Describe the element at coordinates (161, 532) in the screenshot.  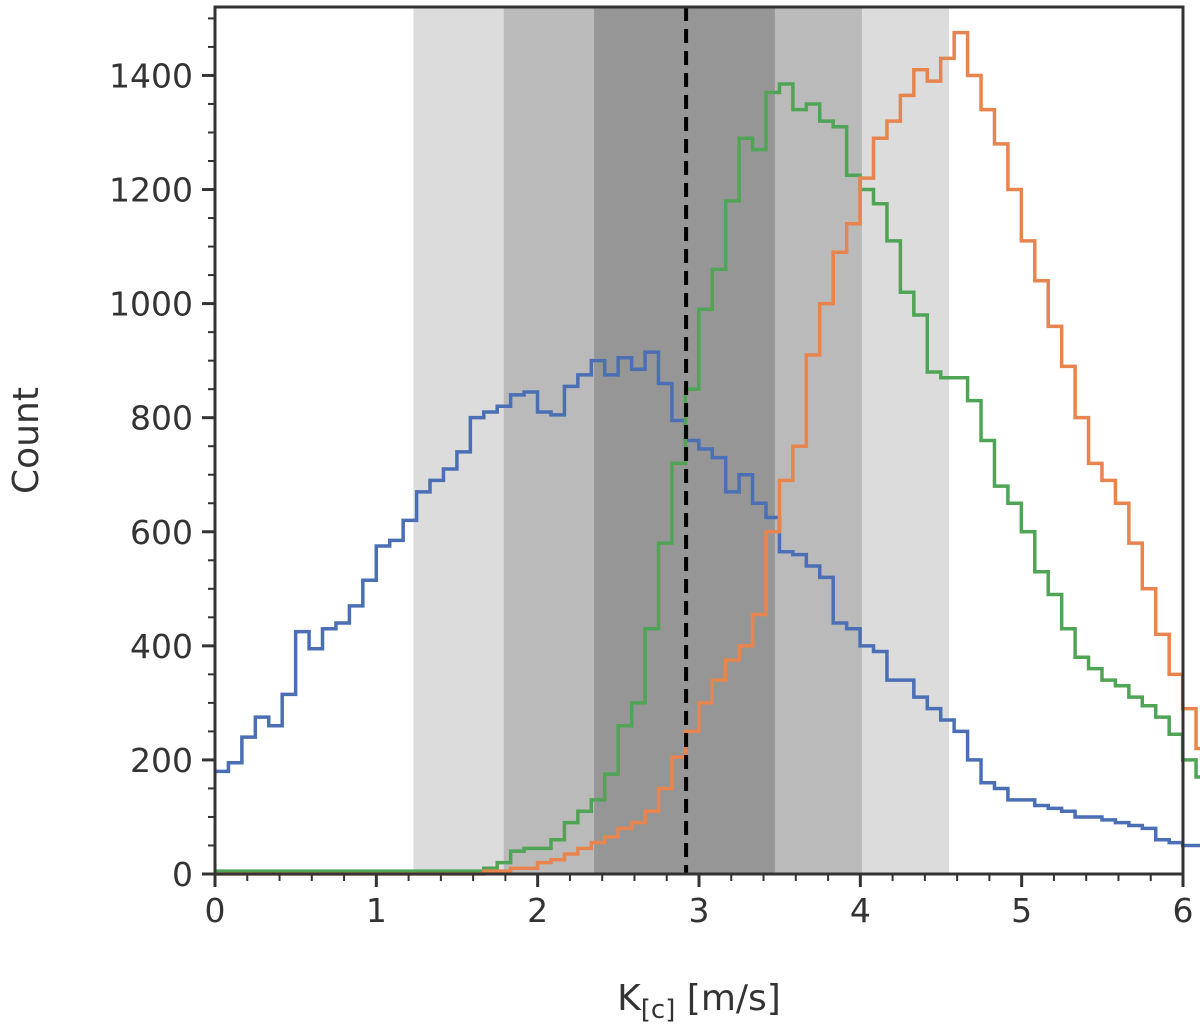
I see `y-tick-label: 600` at that location.